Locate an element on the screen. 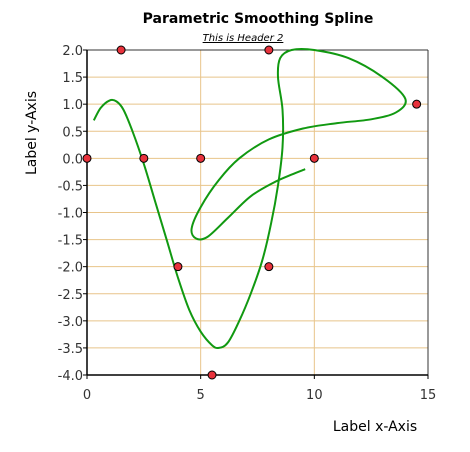 This screenshot has height=452, width=470. y-tick-label: -0.5 is located at coordinates (70, 186).